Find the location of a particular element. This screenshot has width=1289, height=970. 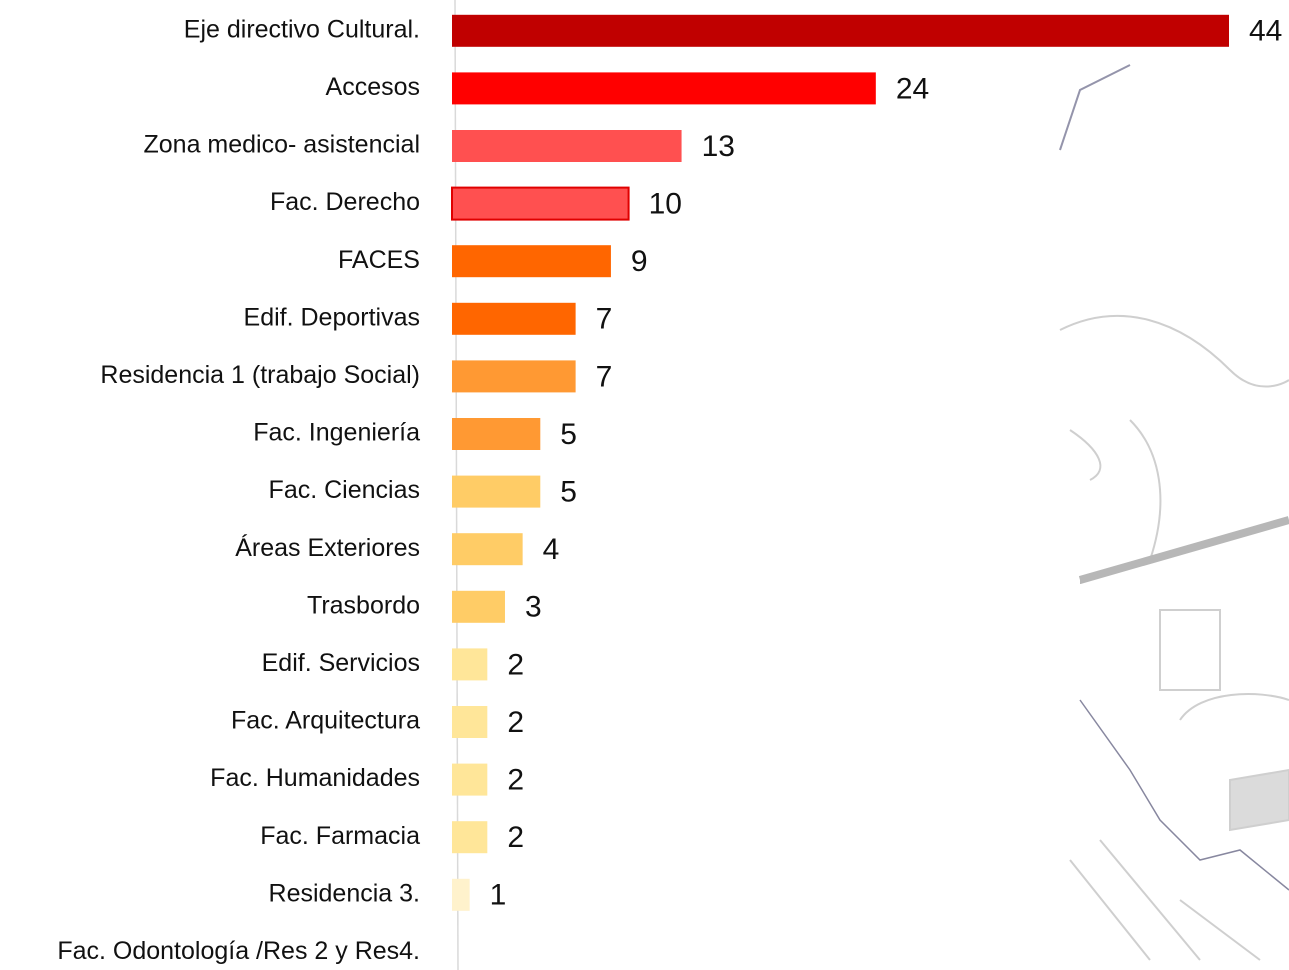

value-label: 9 is located at coordinates (639, 261).